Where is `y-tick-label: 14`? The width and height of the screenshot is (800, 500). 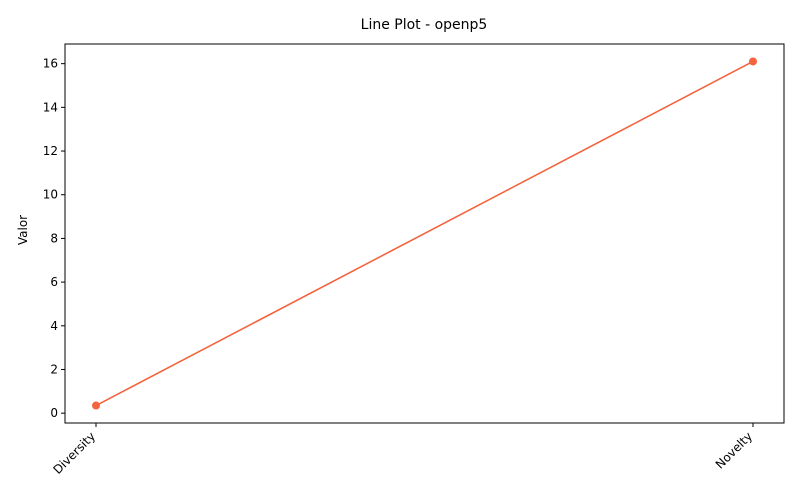 y-tick-label: 14 is located at coordinates (50, 107).